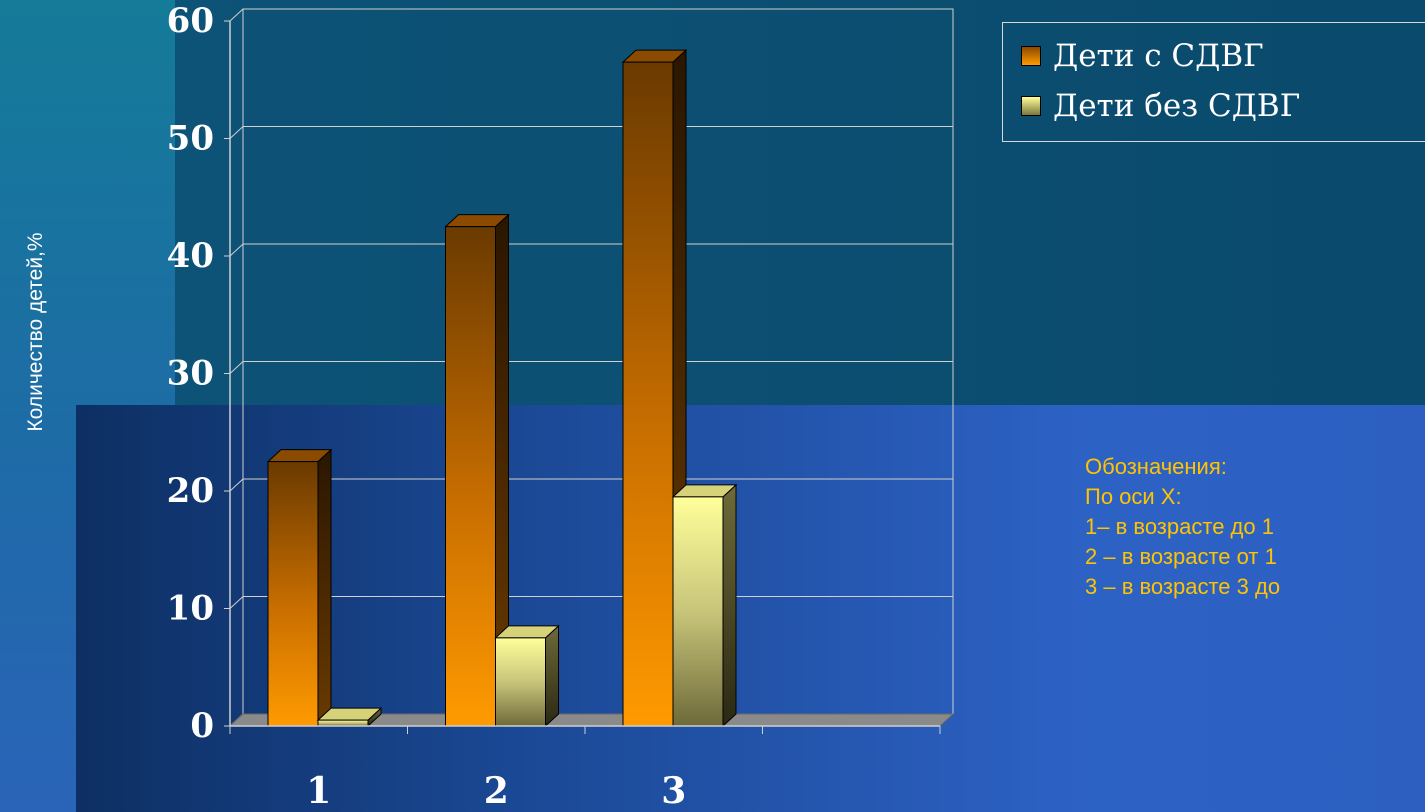 This screenshot has width=1425, height=812. Describe the element at coordinates (1156, 466) in the screenshot. I see `notes-title: Обозначения:` at that location.